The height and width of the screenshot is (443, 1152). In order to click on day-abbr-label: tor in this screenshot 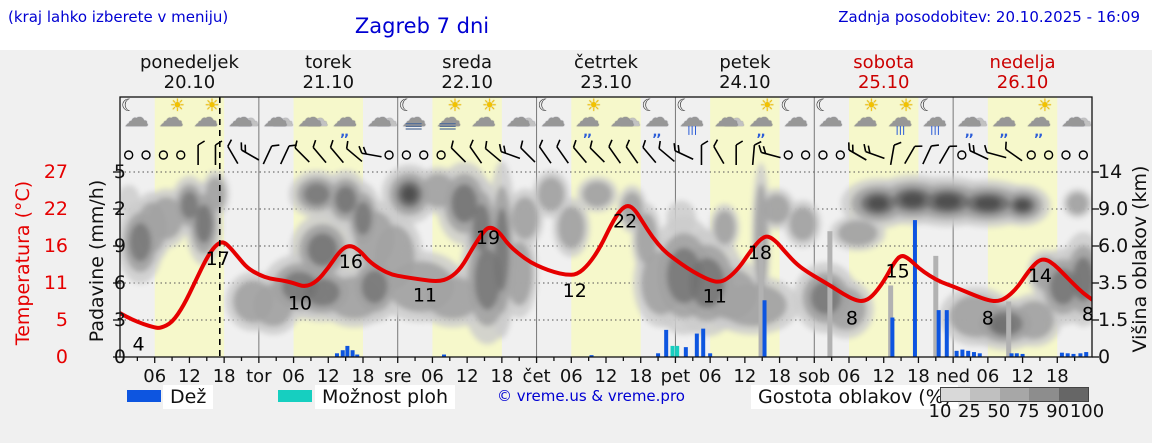, I will do `click(259, 376)`.